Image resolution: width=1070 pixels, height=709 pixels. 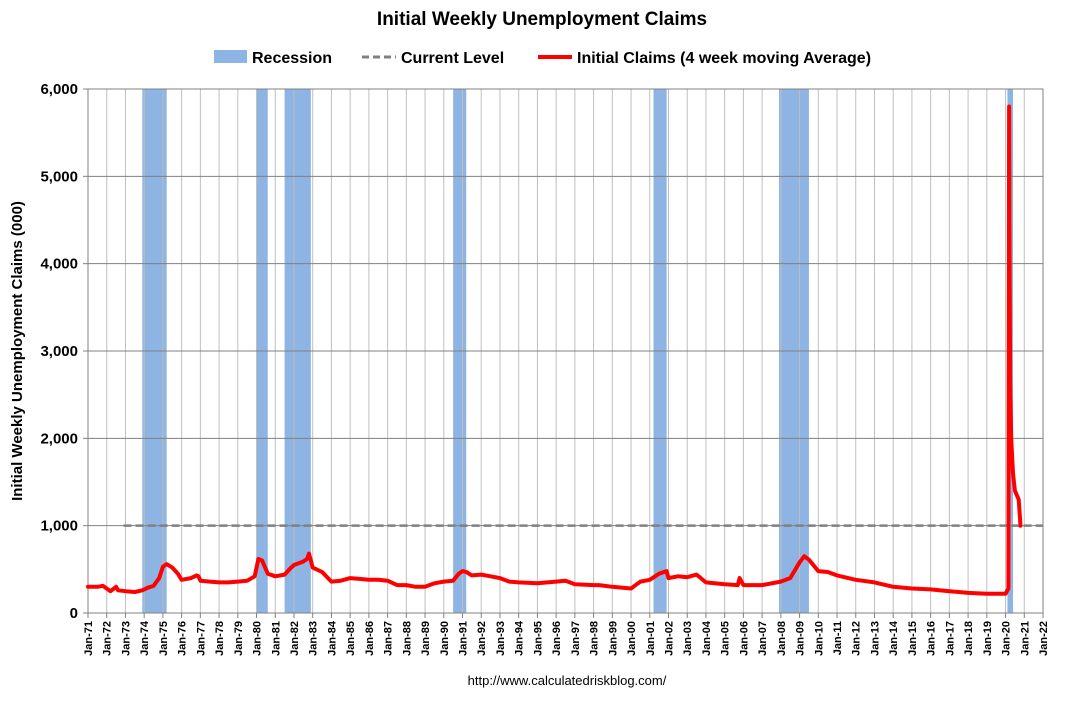 What do you see at coordinates (59, 264) in the screenshot?
I see `y-tick-label-4: 4,000` at bounding box center [59, 264].